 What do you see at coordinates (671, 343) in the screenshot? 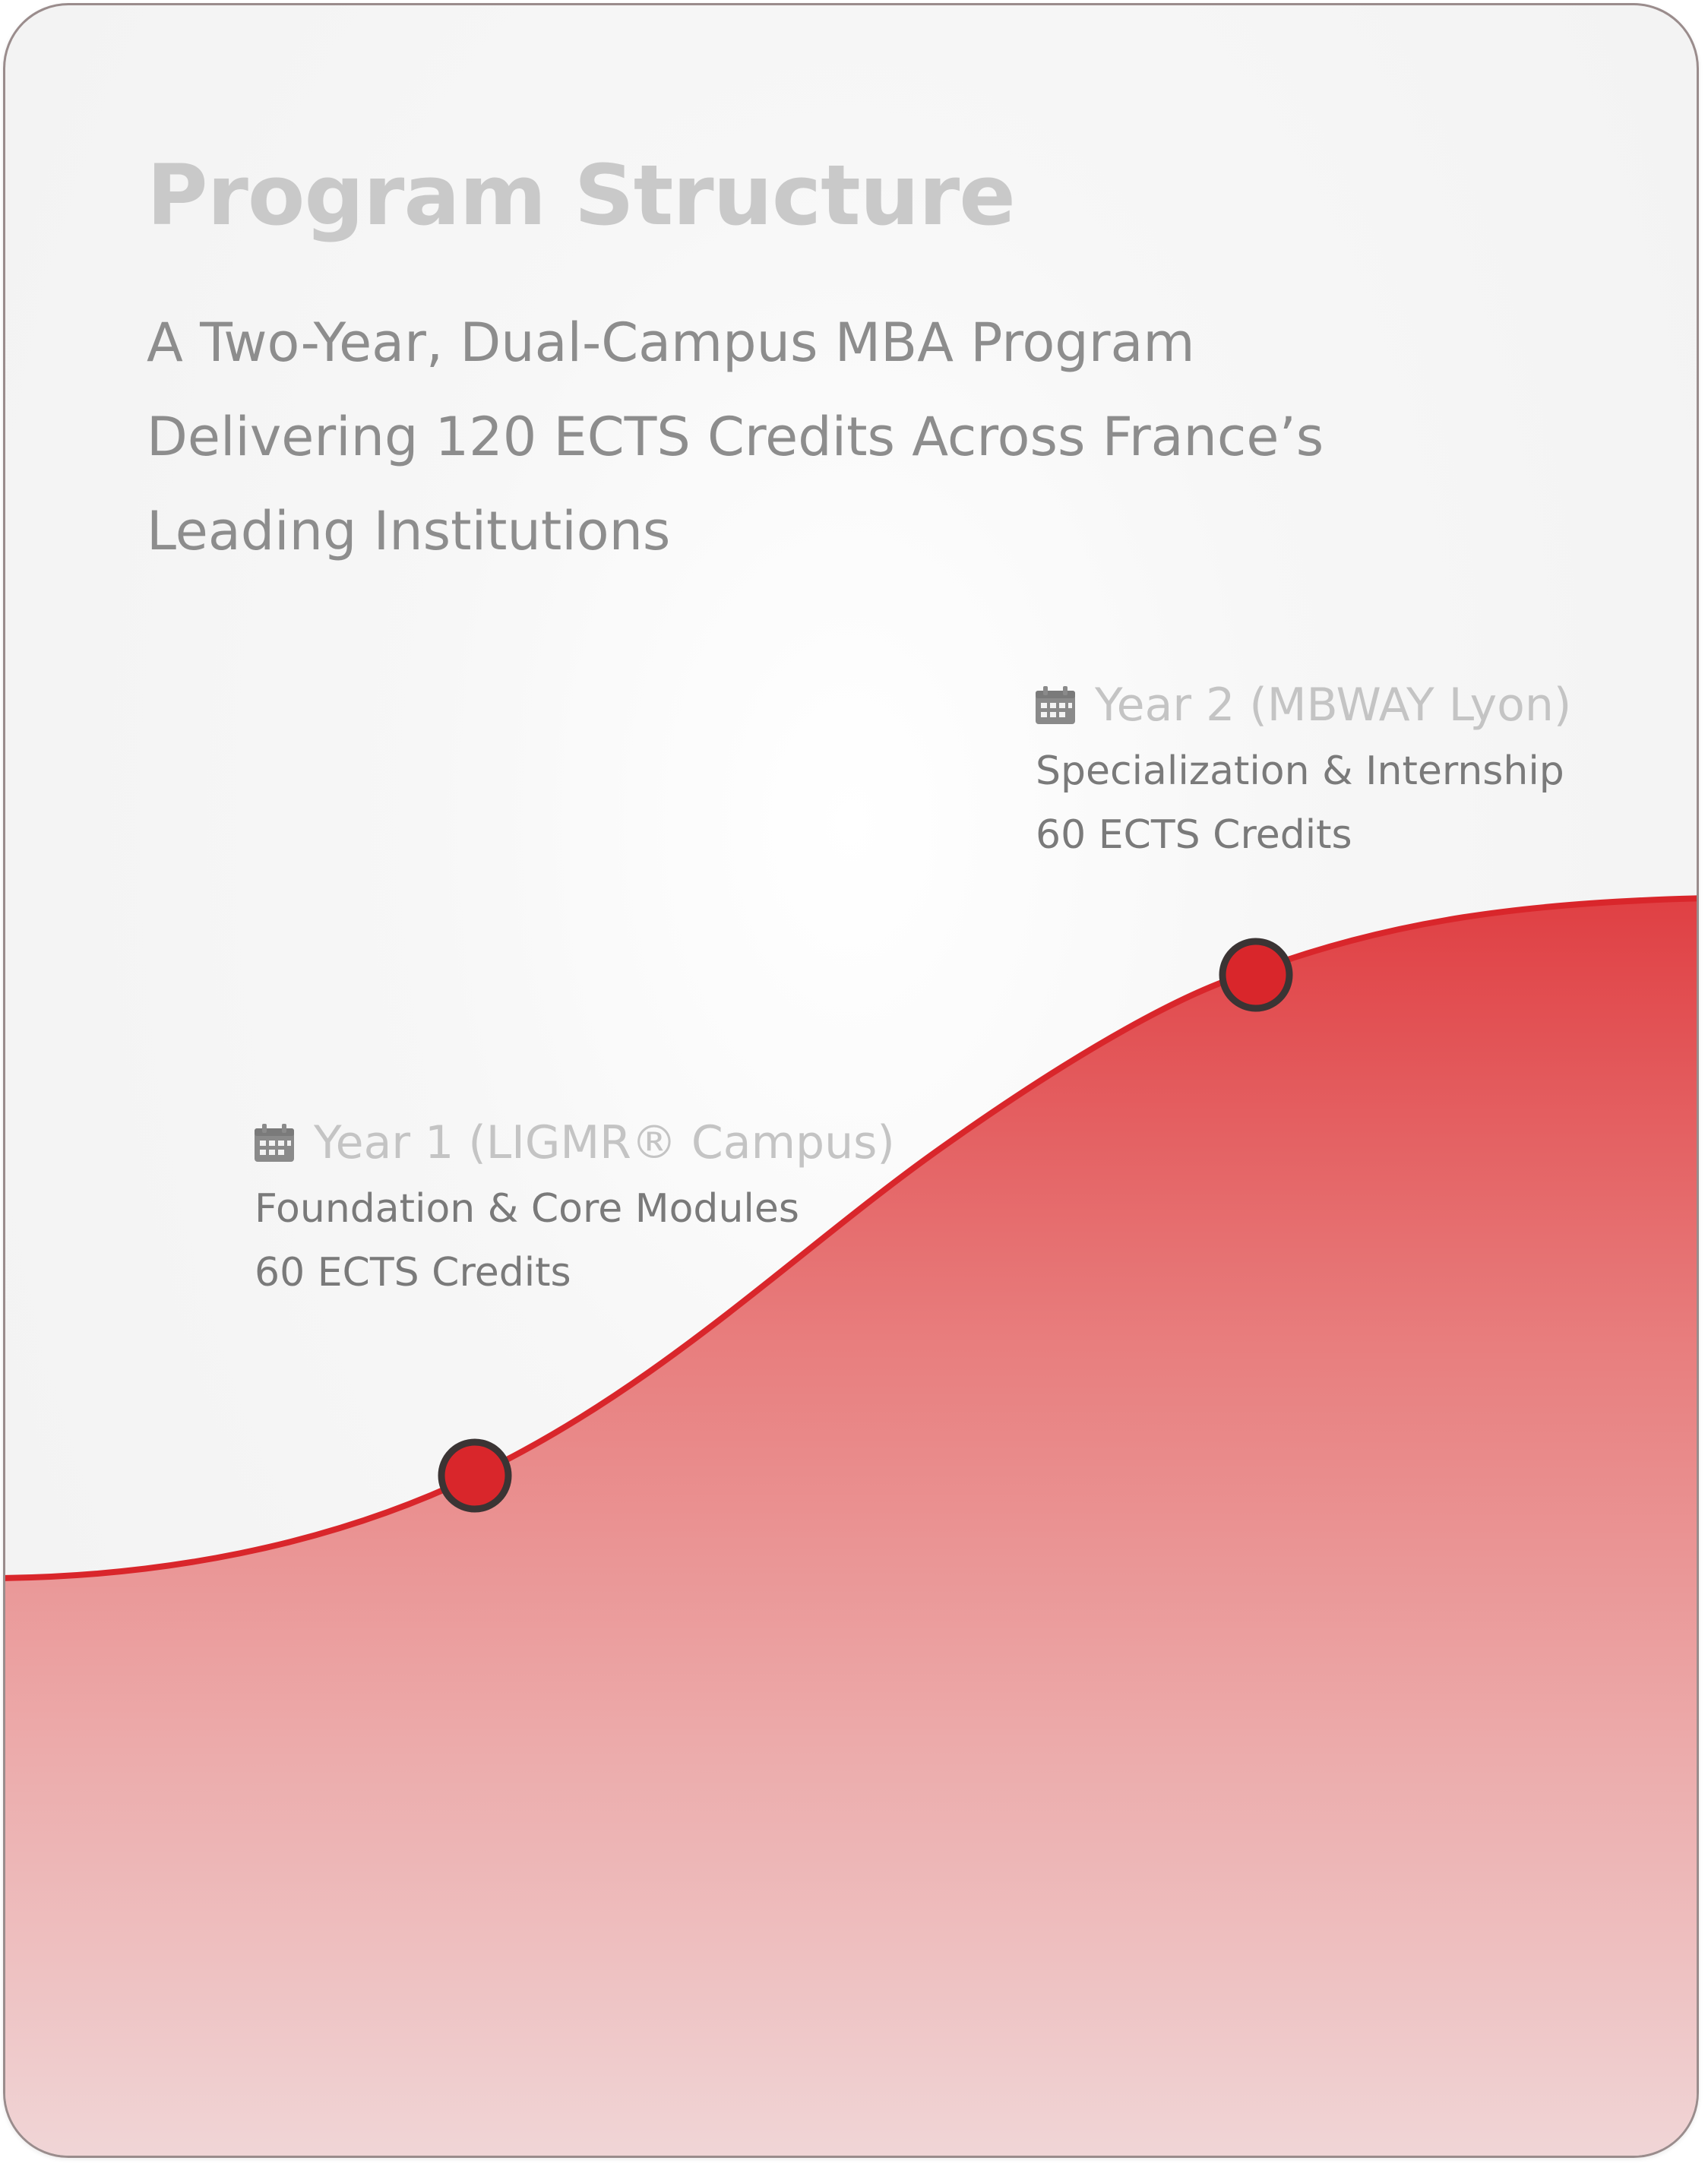
I see `subtitle-line: A Two-Year, Dual-Campus MBA Program` at bounding box center [671, 343].